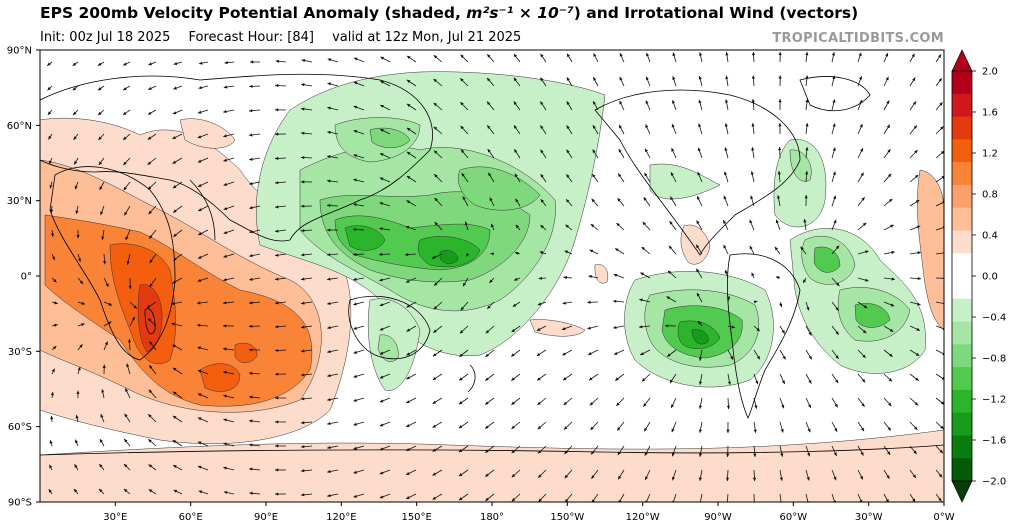 The width and height of the screenshot is (1024, 527). What do you see at coordinates (994, 318) in the screenshot?
I see `colorbar-label: −0.4` at bounding box center [994, 318].